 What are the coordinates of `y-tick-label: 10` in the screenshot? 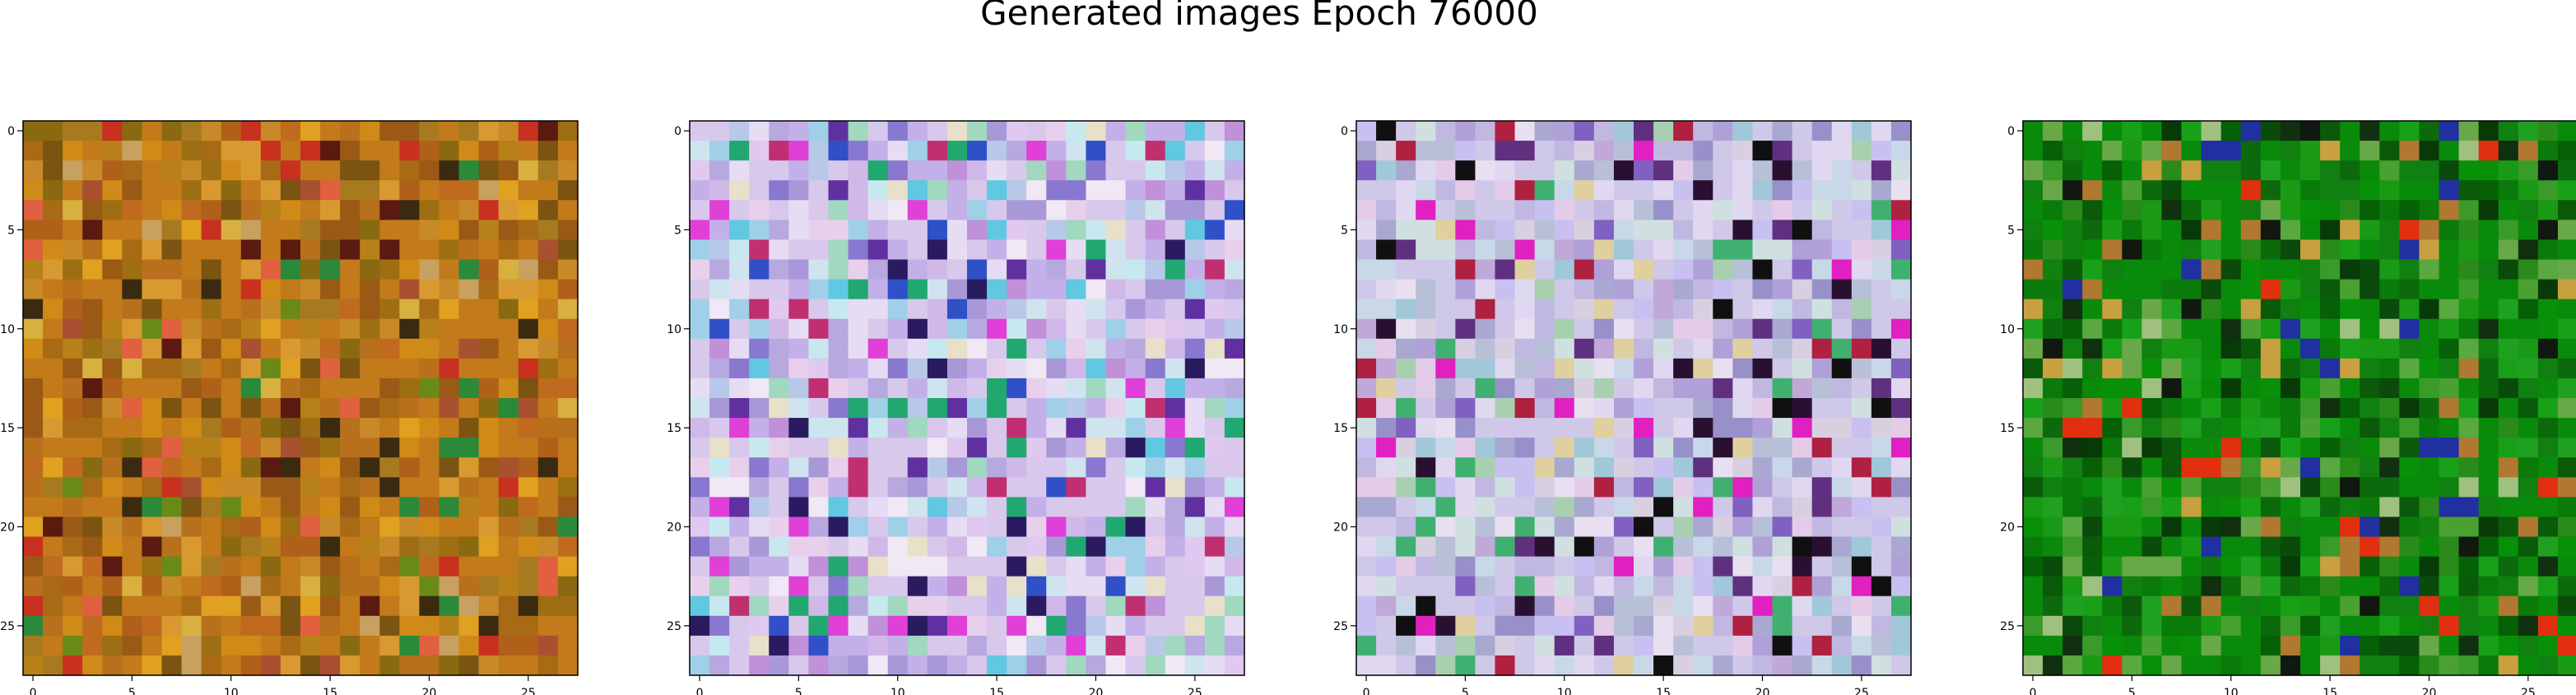 It's located at (674, 329).